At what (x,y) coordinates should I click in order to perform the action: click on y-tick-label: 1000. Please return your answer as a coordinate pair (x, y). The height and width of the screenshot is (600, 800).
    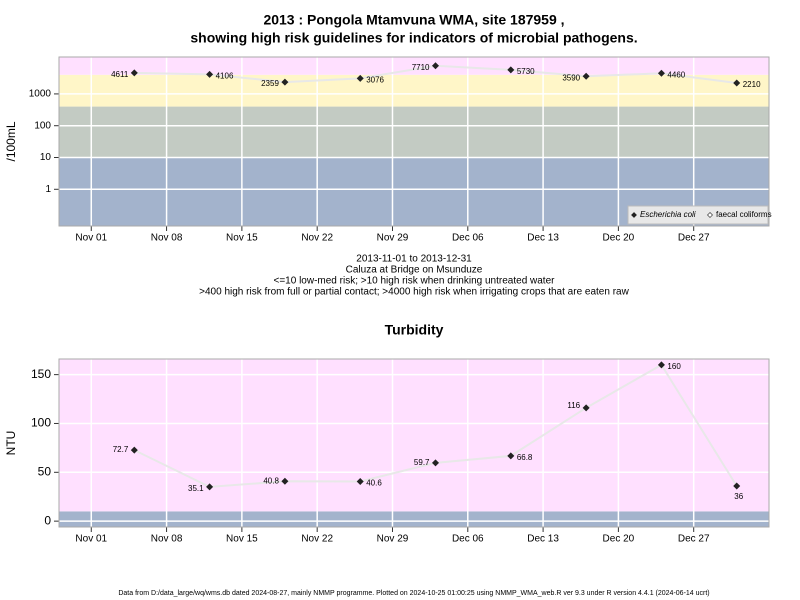
    Looking at the image, I should click on (40, 94).